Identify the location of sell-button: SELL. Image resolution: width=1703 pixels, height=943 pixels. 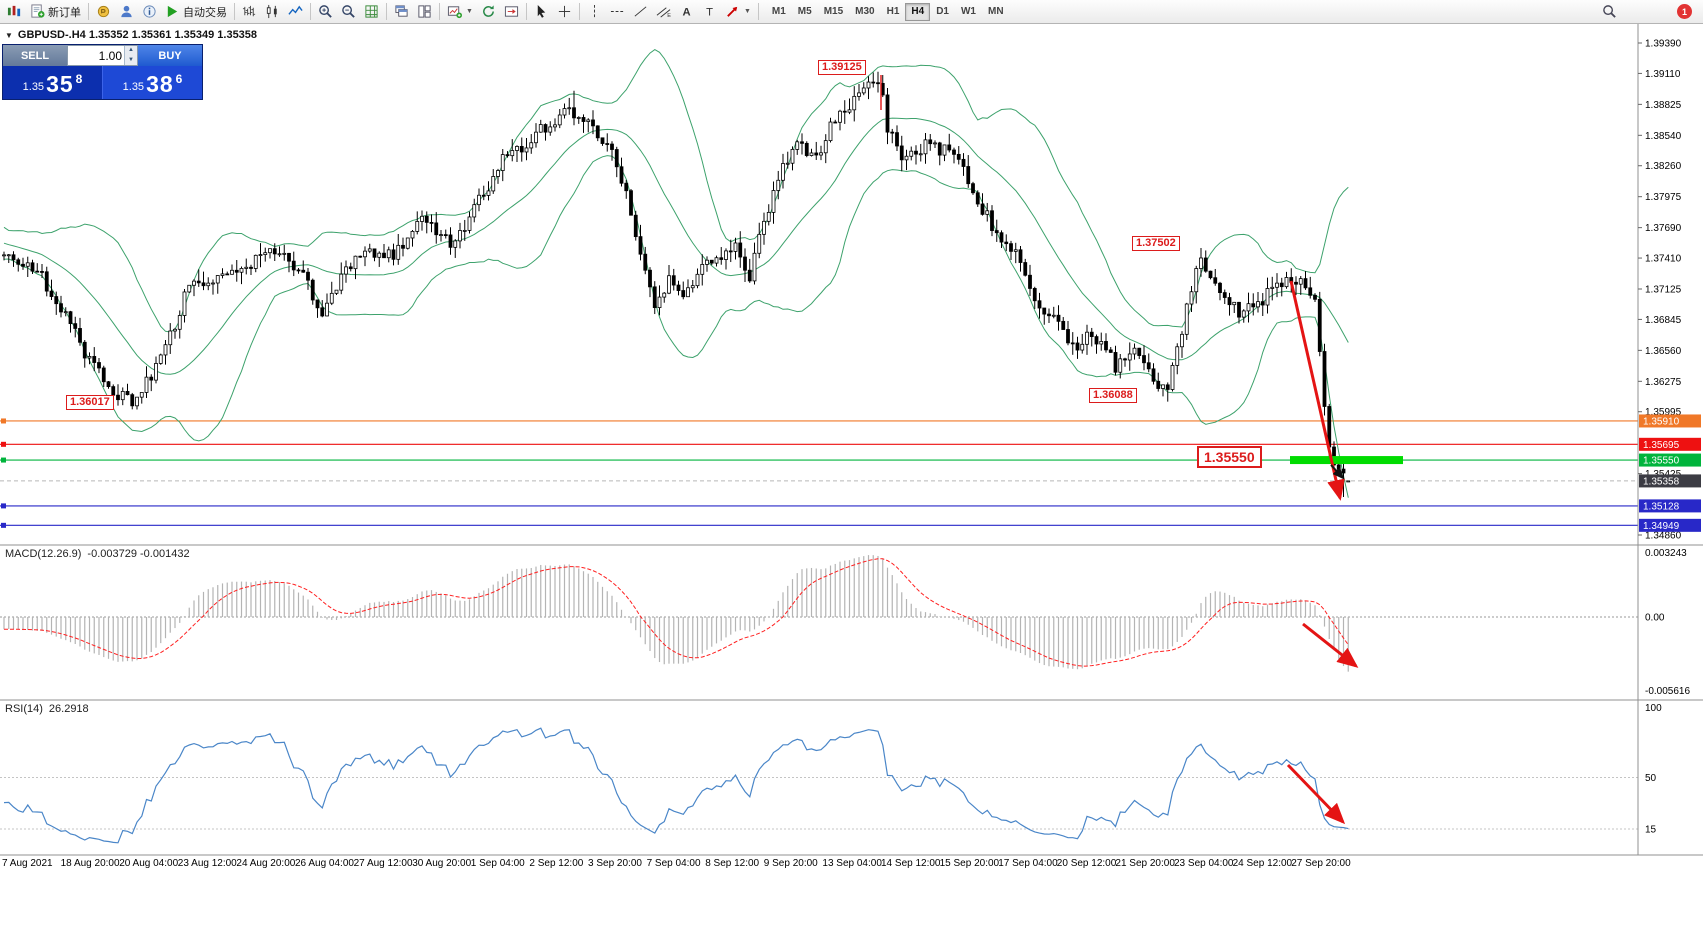
(35, 55).